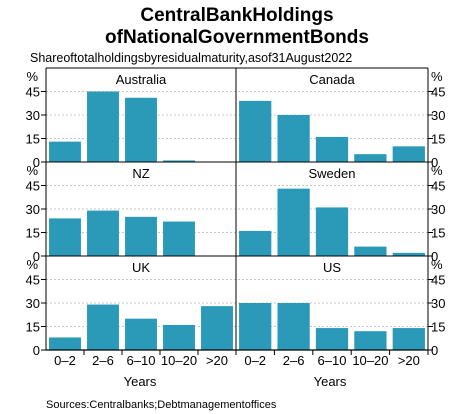  Describe the element at coordinates (332, 173) in the screenshot. I see `panel-title-sweden: Sweden` at that location.